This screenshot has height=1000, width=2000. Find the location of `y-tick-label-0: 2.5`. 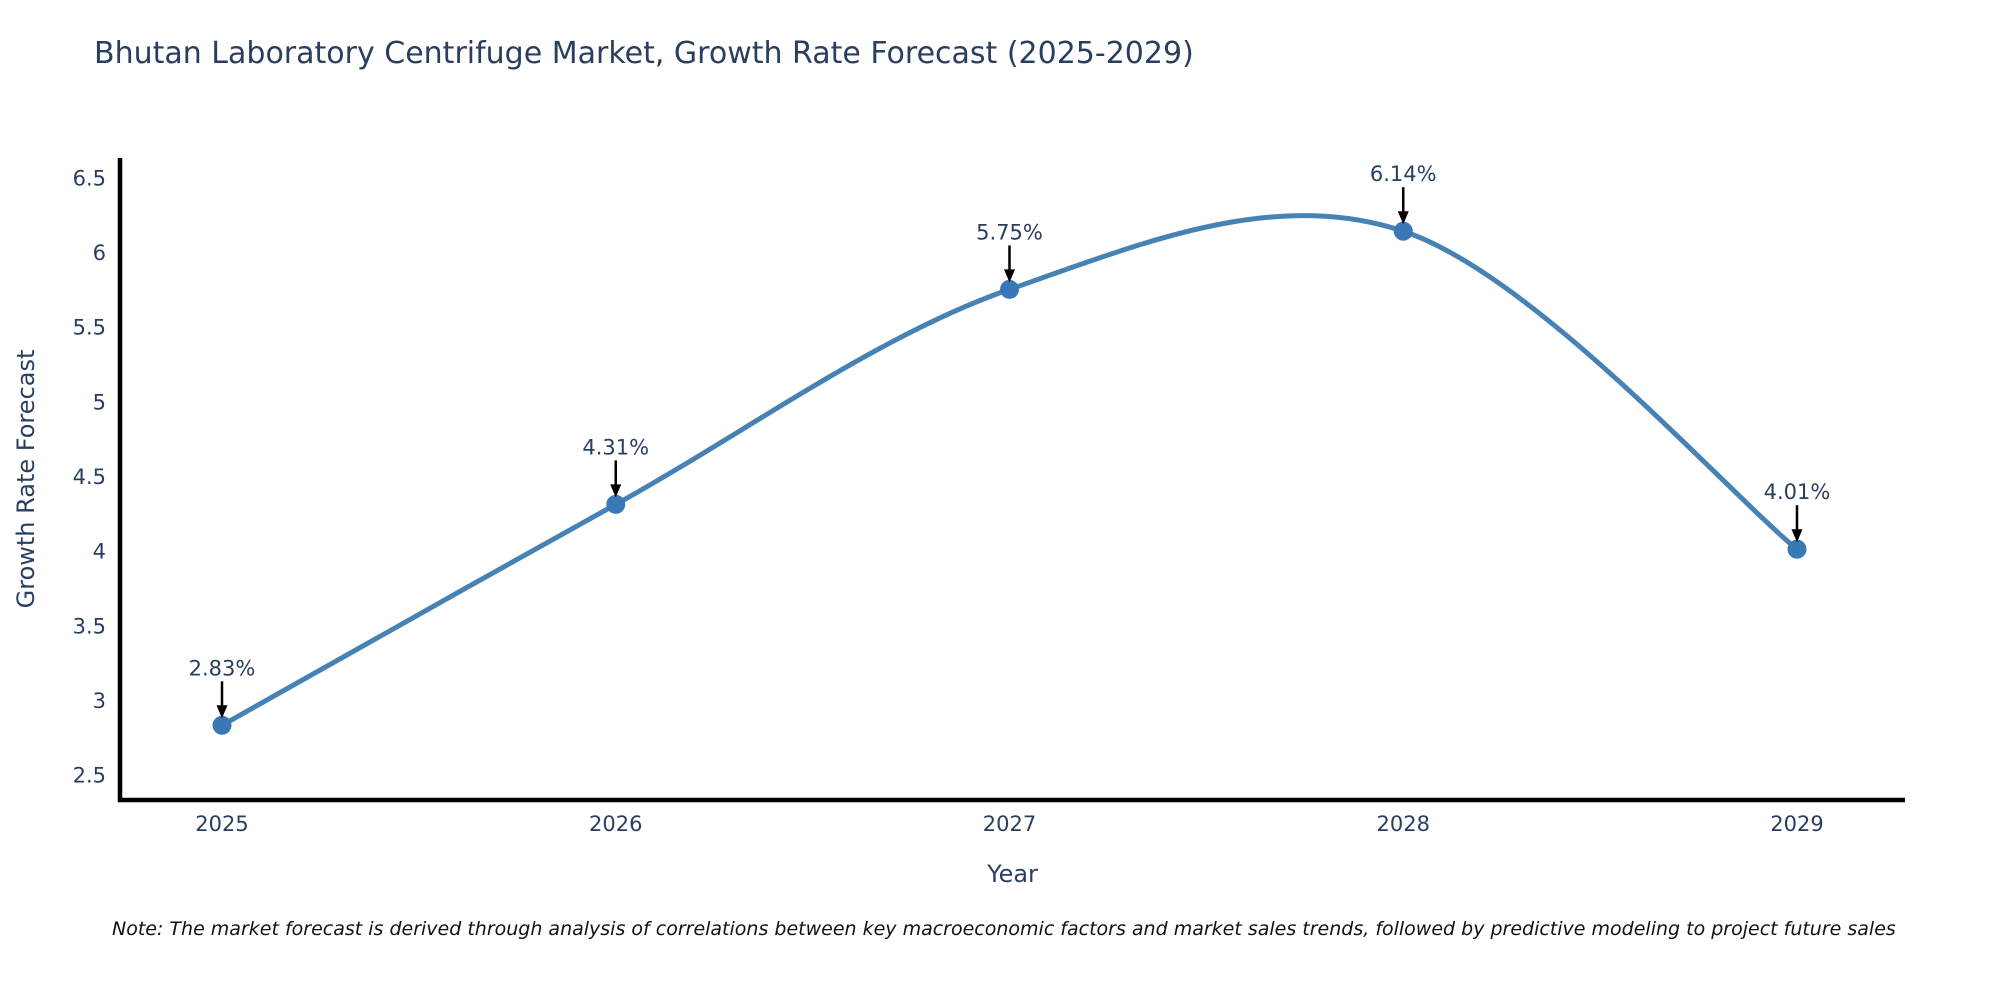

y-tick-label-0: 2.5 is located at coordinates (89, 776).